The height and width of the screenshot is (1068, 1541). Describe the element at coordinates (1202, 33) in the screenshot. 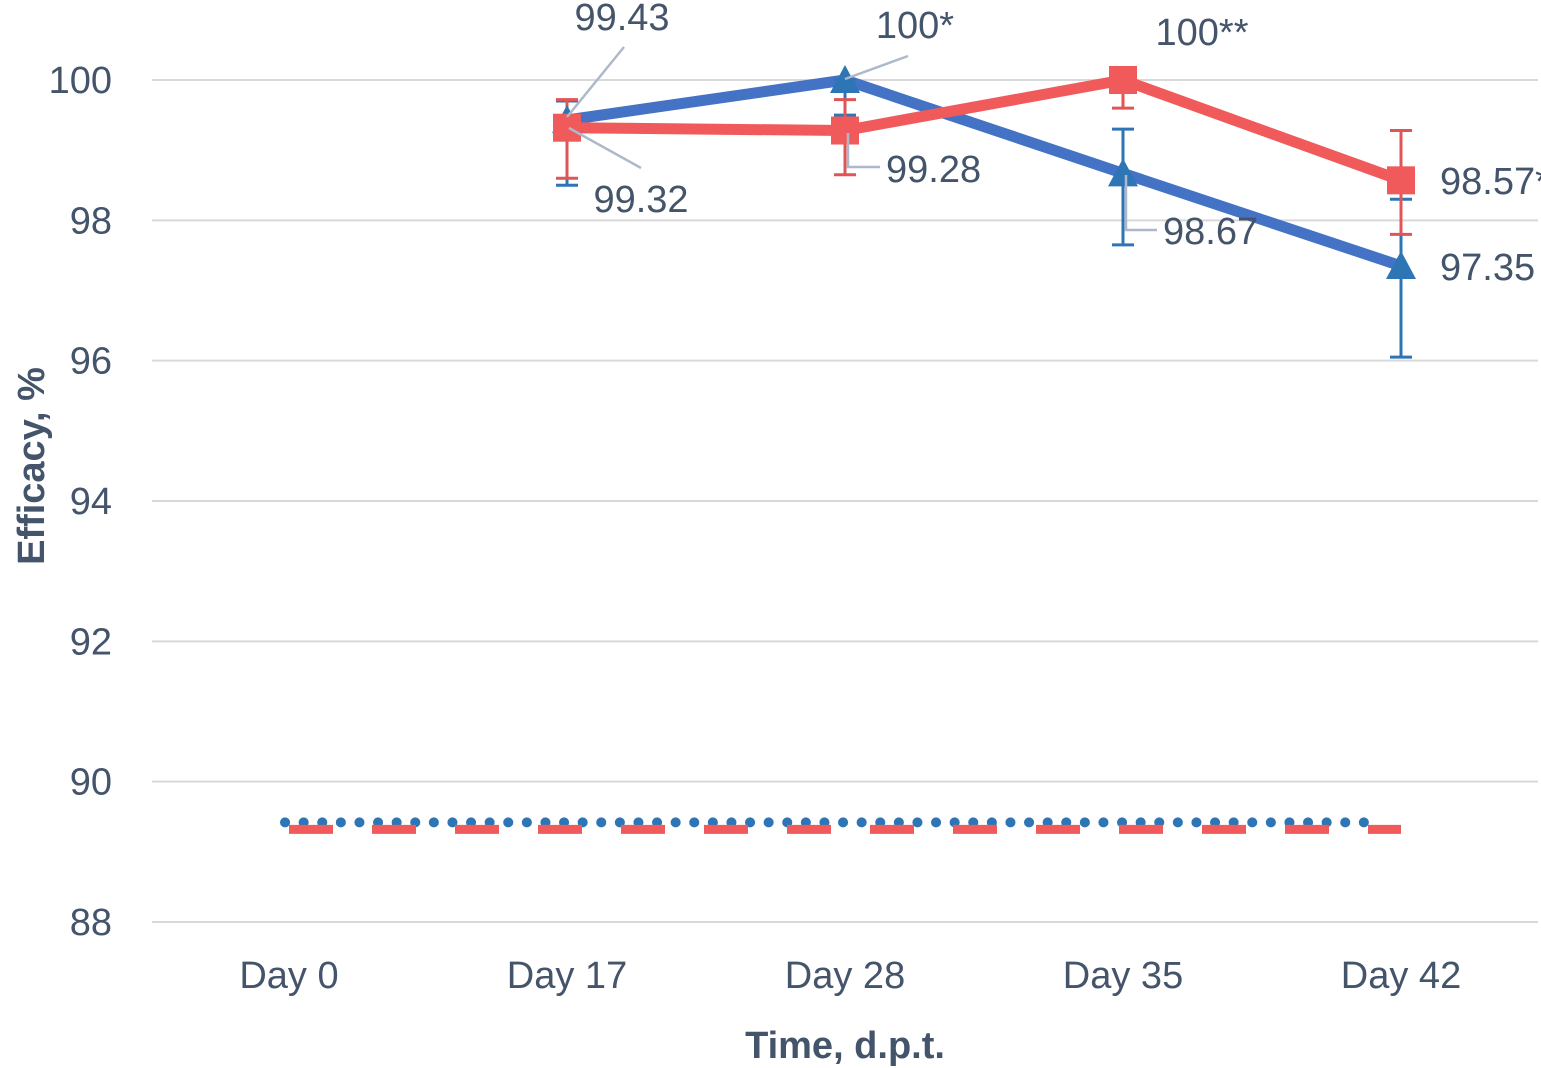

I see `data-label-red: 100**` at that location.